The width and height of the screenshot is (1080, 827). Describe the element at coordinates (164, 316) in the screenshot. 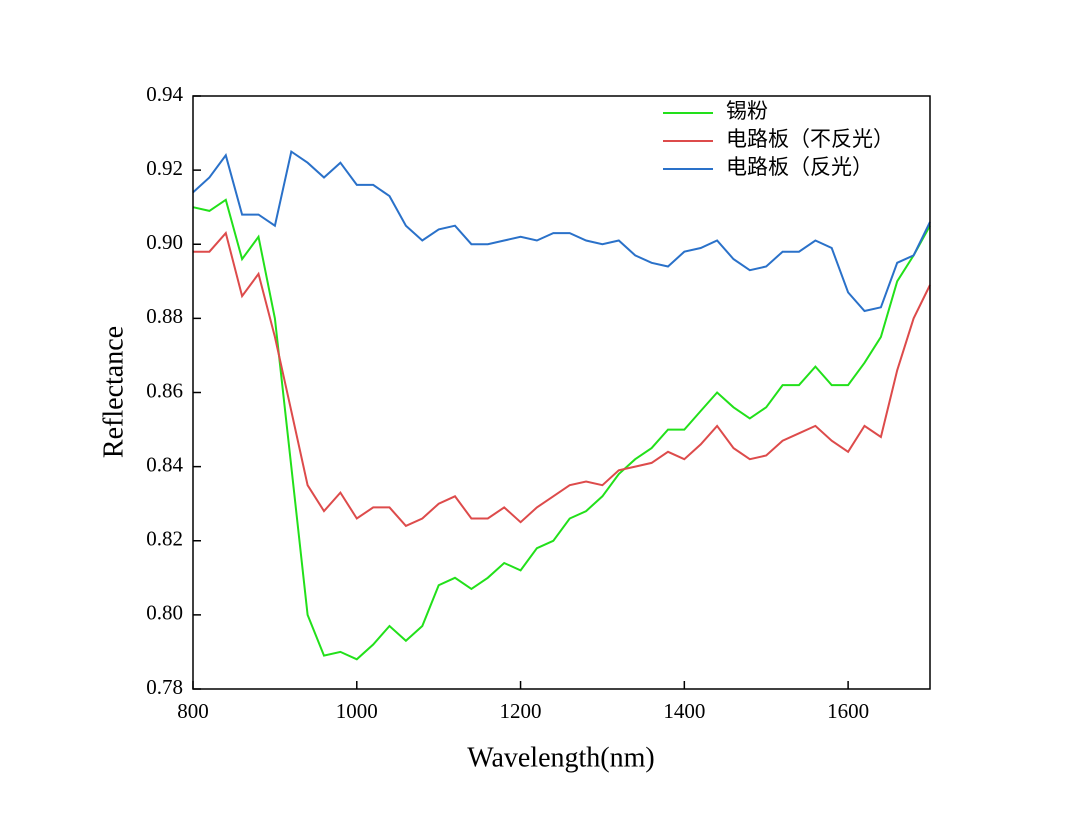

I see `y-tick-label: 0.88` at that location.